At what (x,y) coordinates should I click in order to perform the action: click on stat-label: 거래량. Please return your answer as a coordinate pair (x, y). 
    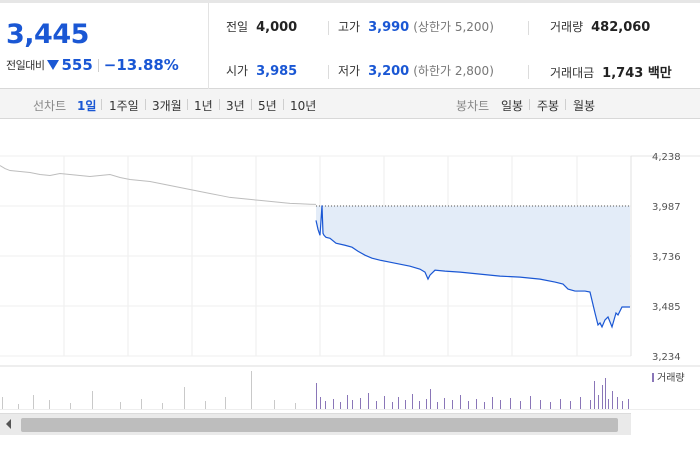
    Looking at the image, I should click on (567, 27).